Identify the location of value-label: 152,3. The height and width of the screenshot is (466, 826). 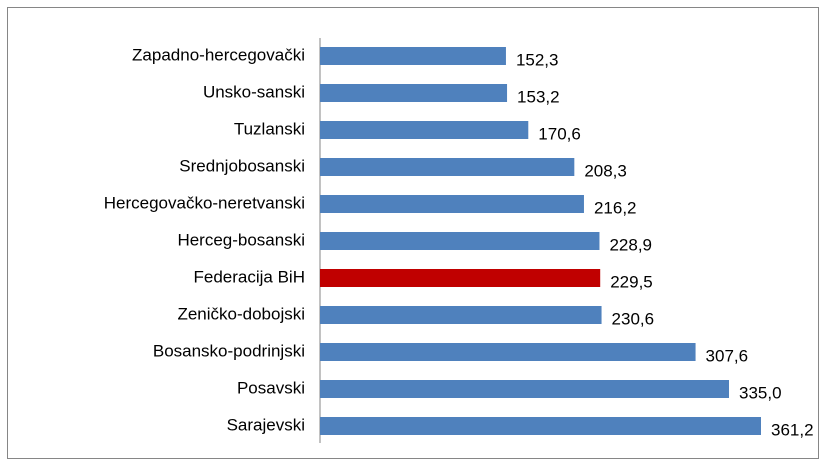
(537, 59).